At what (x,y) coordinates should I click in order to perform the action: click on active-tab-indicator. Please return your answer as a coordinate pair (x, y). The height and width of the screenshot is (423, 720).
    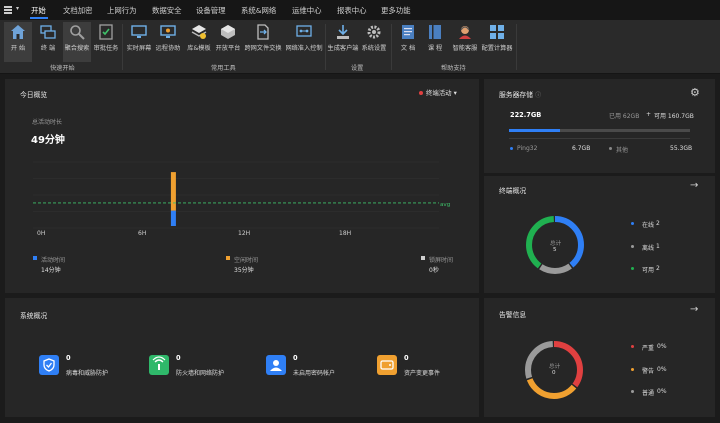
    Looking at the image, I should click on (39, 18).